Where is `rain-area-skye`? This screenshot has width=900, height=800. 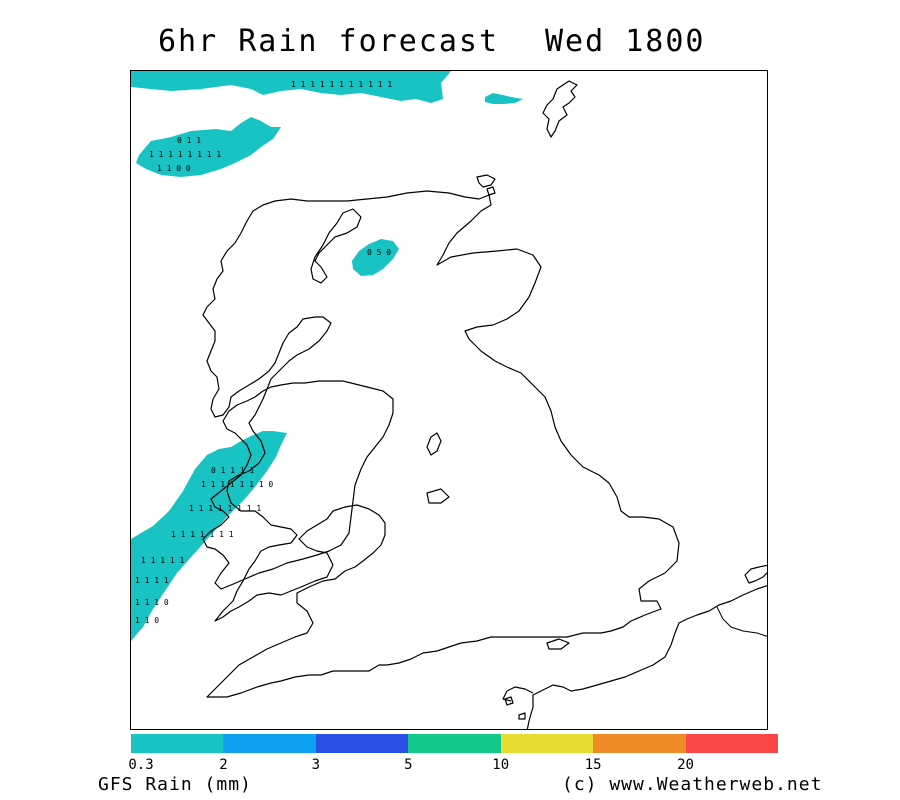 rain-area-skye is located at coordinates (375, 257).